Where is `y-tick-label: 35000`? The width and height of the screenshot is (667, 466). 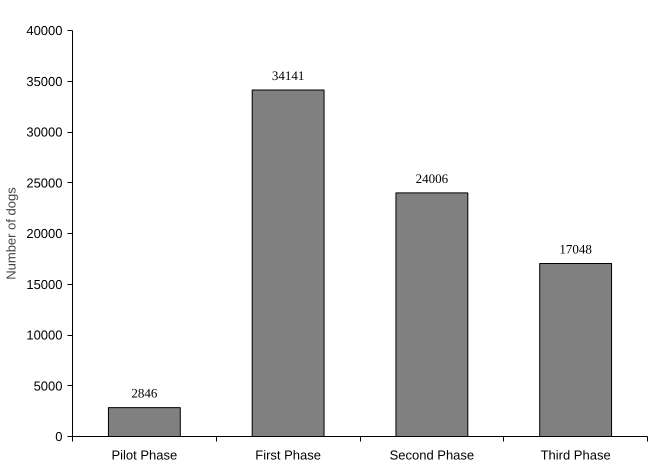 y-tick-label: 35000 is located at coordinates (44, 81).